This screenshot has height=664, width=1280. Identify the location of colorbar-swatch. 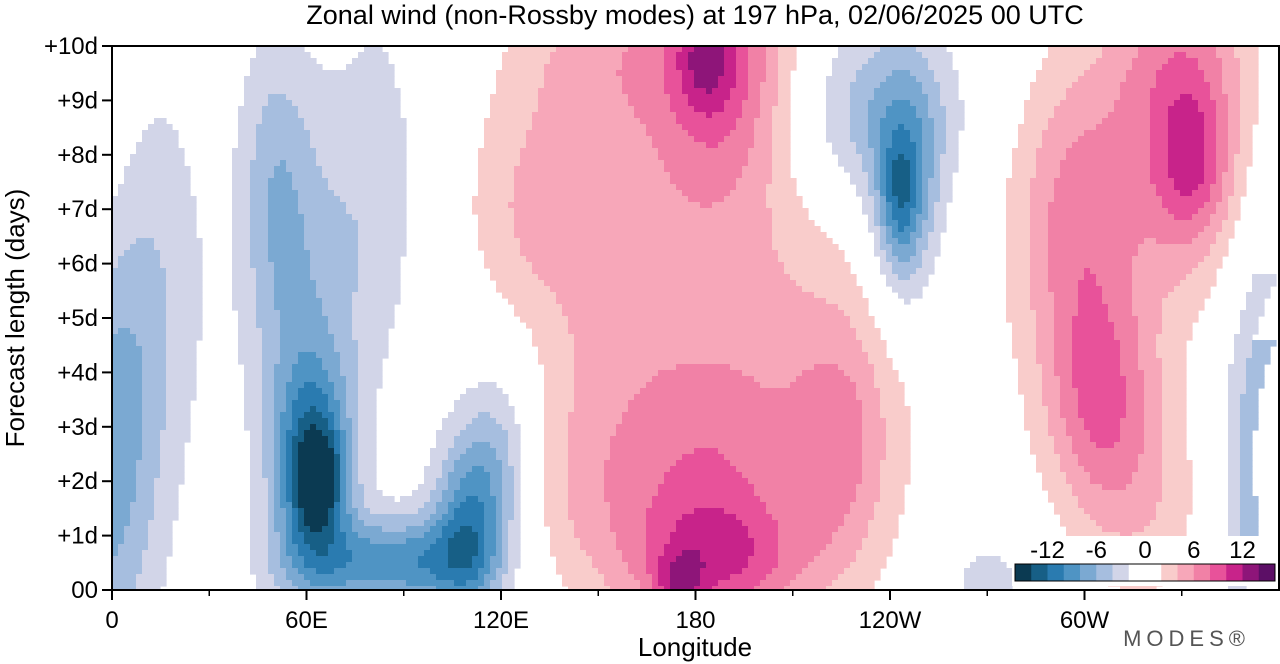
(1072, 572).